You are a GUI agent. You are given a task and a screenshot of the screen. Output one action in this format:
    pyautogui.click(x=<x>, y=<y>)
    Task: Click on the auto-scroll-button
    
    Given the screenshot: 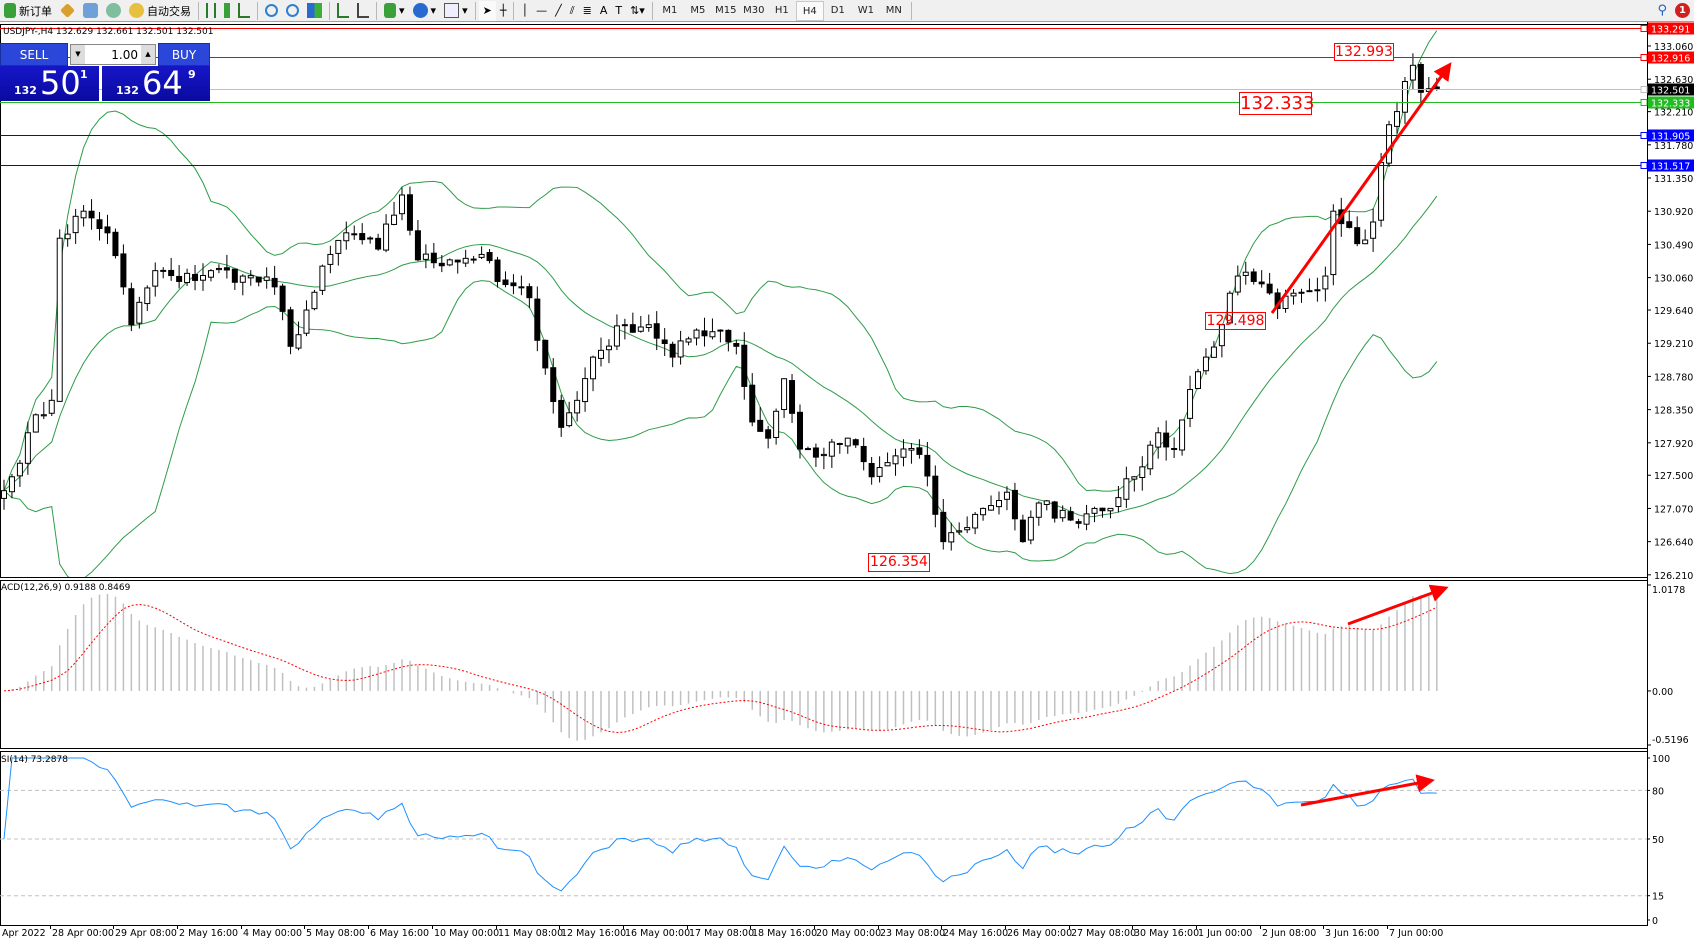 What is the action you would take?
    pyautogui.click(x=343, y=11)
    